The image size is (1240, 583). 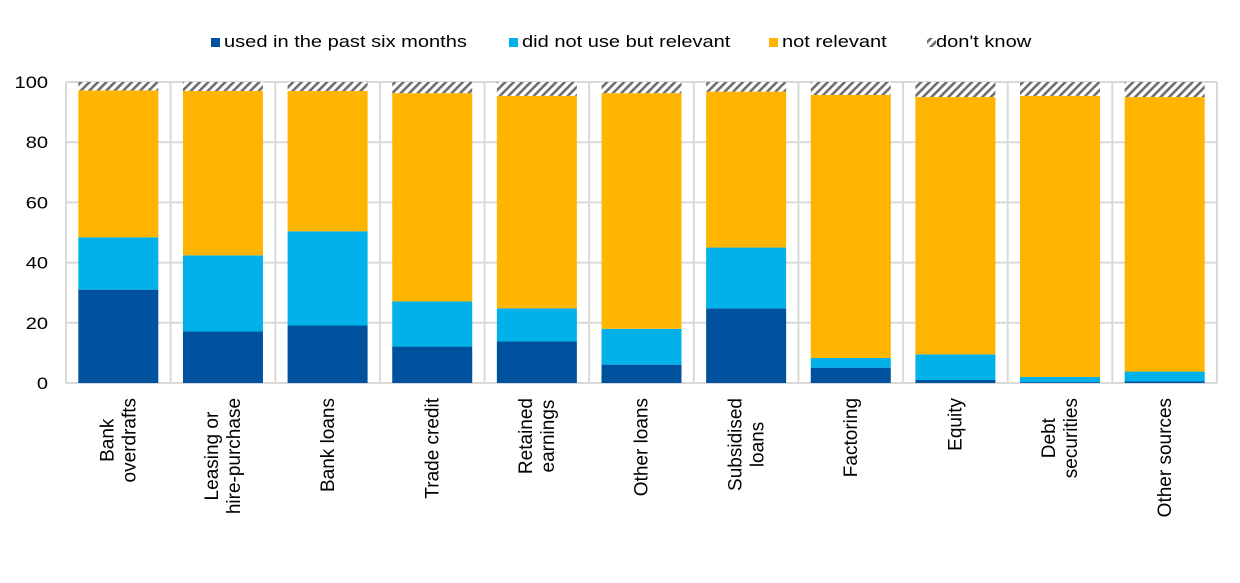 What do you see at coordinates (851, 437) in the screenshot?
I see `x-label-factoring: Factoring` at bounding box center [851, 437].